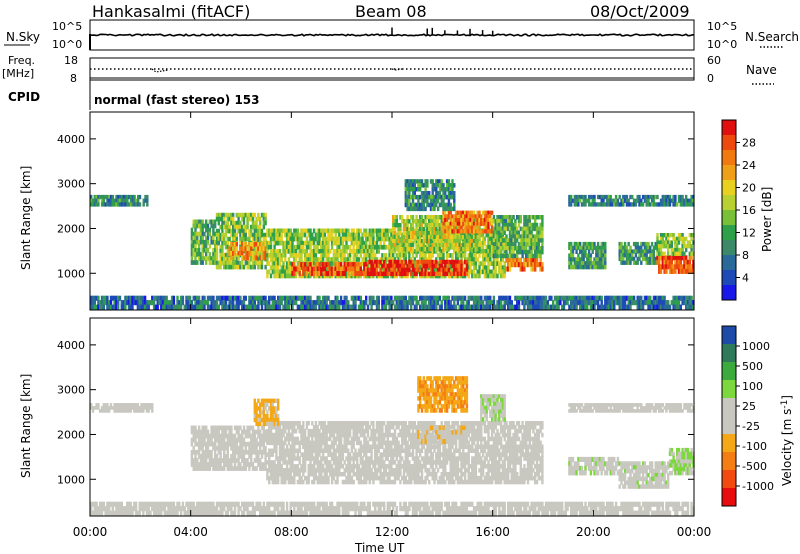 The height and width of the screenshot is (554, 800). I want to click on nsky-line, so click(392, 35).